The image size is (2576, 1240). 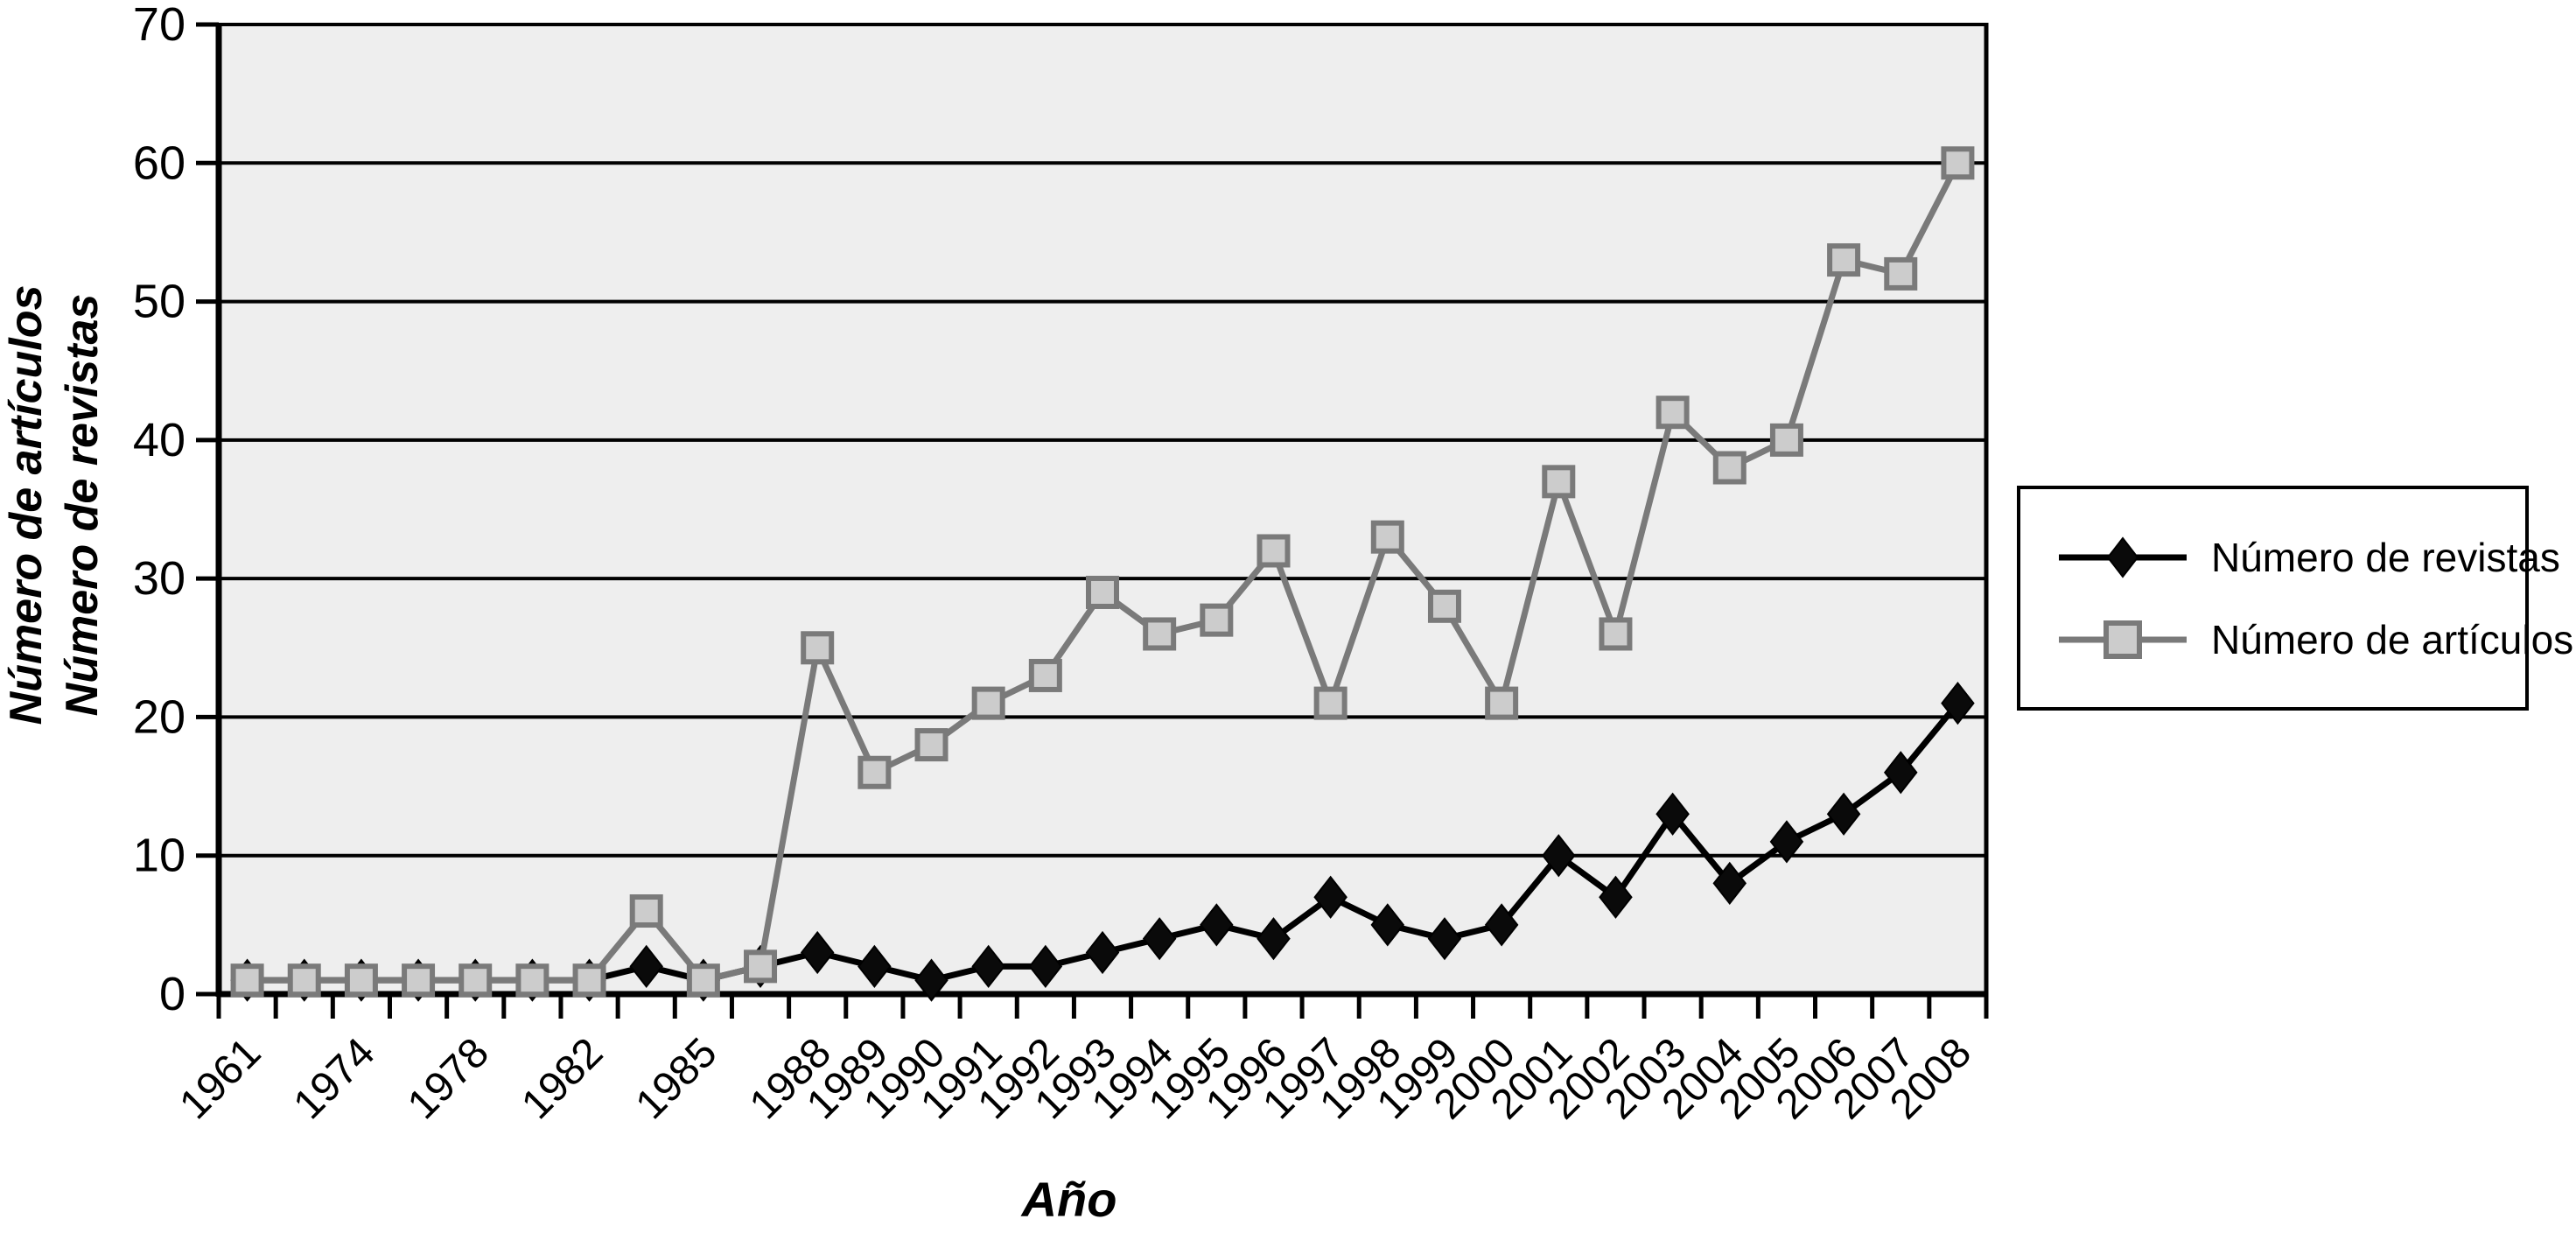 I want to click on marker-revistas-2000, so click(x=1501, y=925).